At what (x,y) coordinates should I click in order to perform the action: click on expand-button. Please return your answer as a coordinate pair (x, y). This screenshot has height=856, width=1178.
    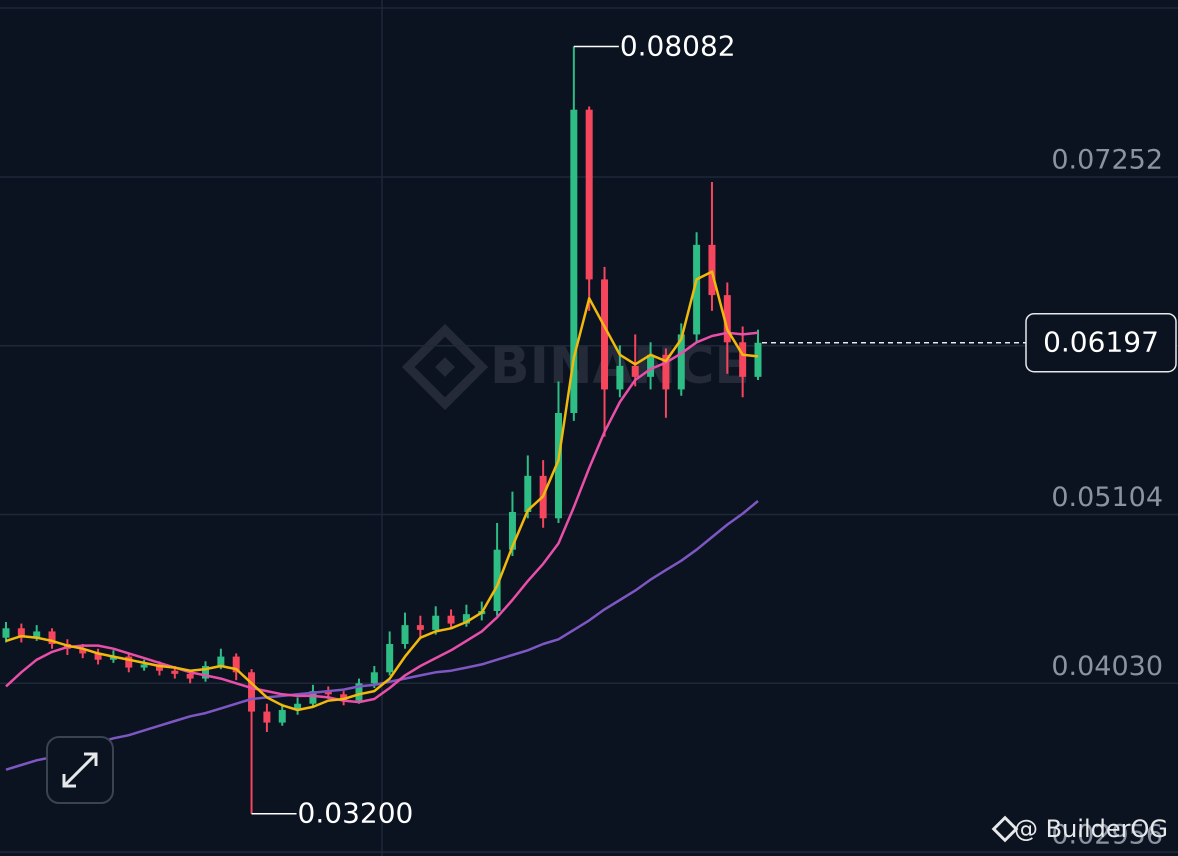
    Looking at the image, I should click on (80, 770).